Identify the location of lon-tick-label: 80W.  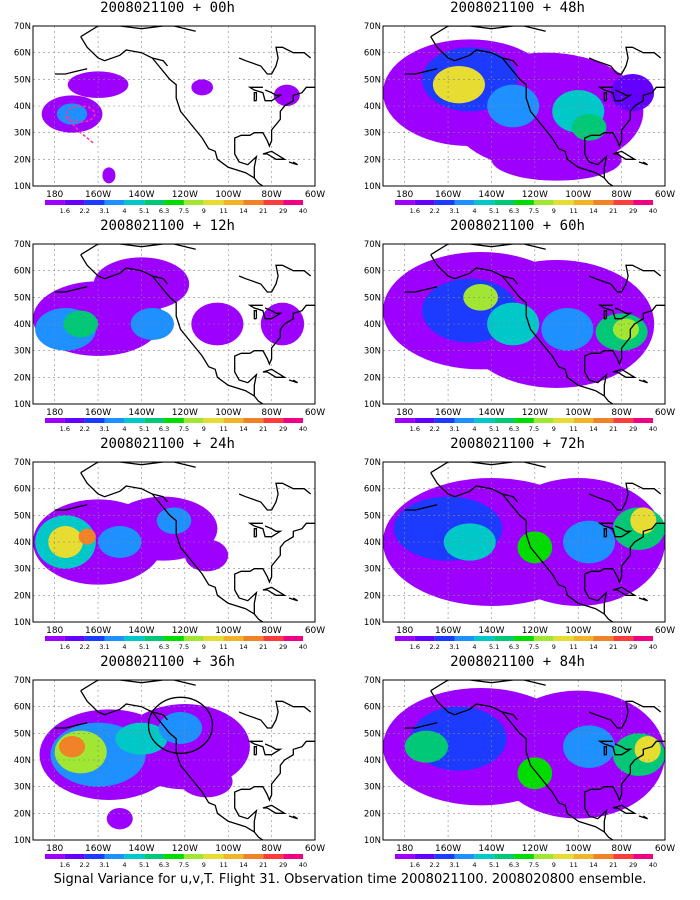
(271, 195).